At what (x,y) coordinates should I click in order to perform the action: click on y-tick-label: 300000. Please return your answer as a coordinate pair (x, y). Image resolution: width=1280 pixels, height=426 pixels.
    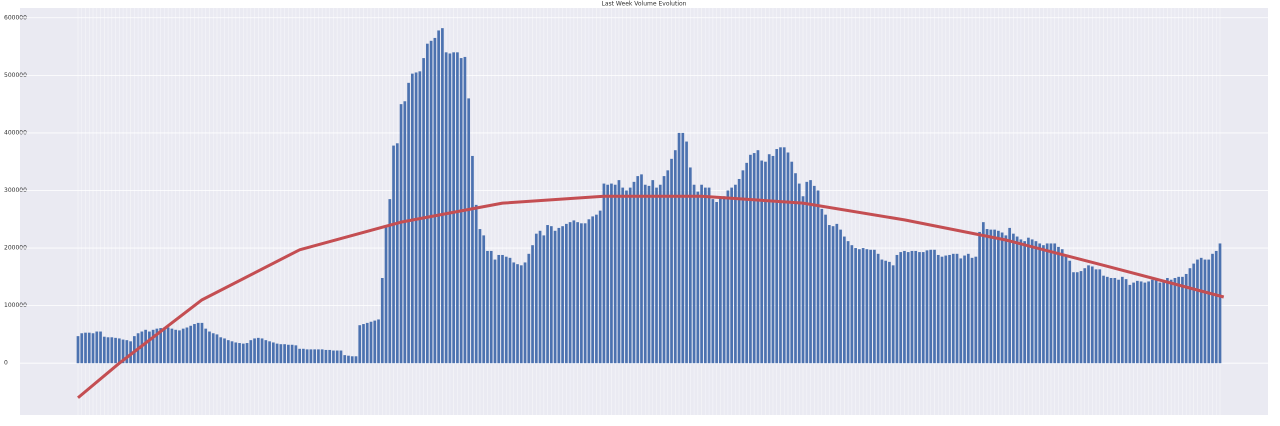
    Looking at the image, I should click on (15, 190).